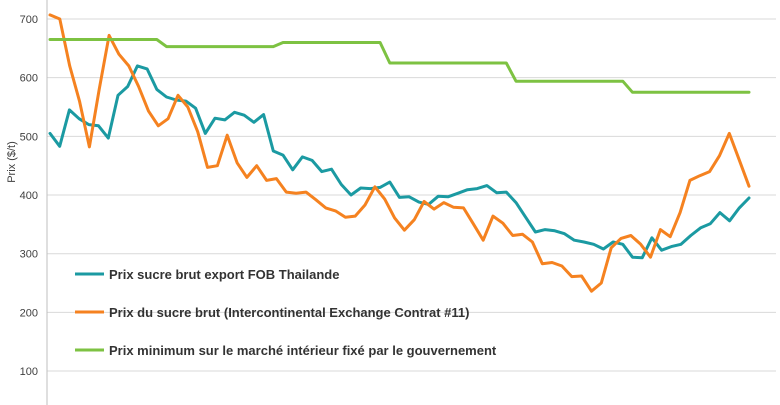 The height and width of the screenshot is (405, 780). What do you see at coordinates (12, 162) in the screenshot?
I see `y-axis-title: Prix ($/t)` at bounding box center [12, 162].